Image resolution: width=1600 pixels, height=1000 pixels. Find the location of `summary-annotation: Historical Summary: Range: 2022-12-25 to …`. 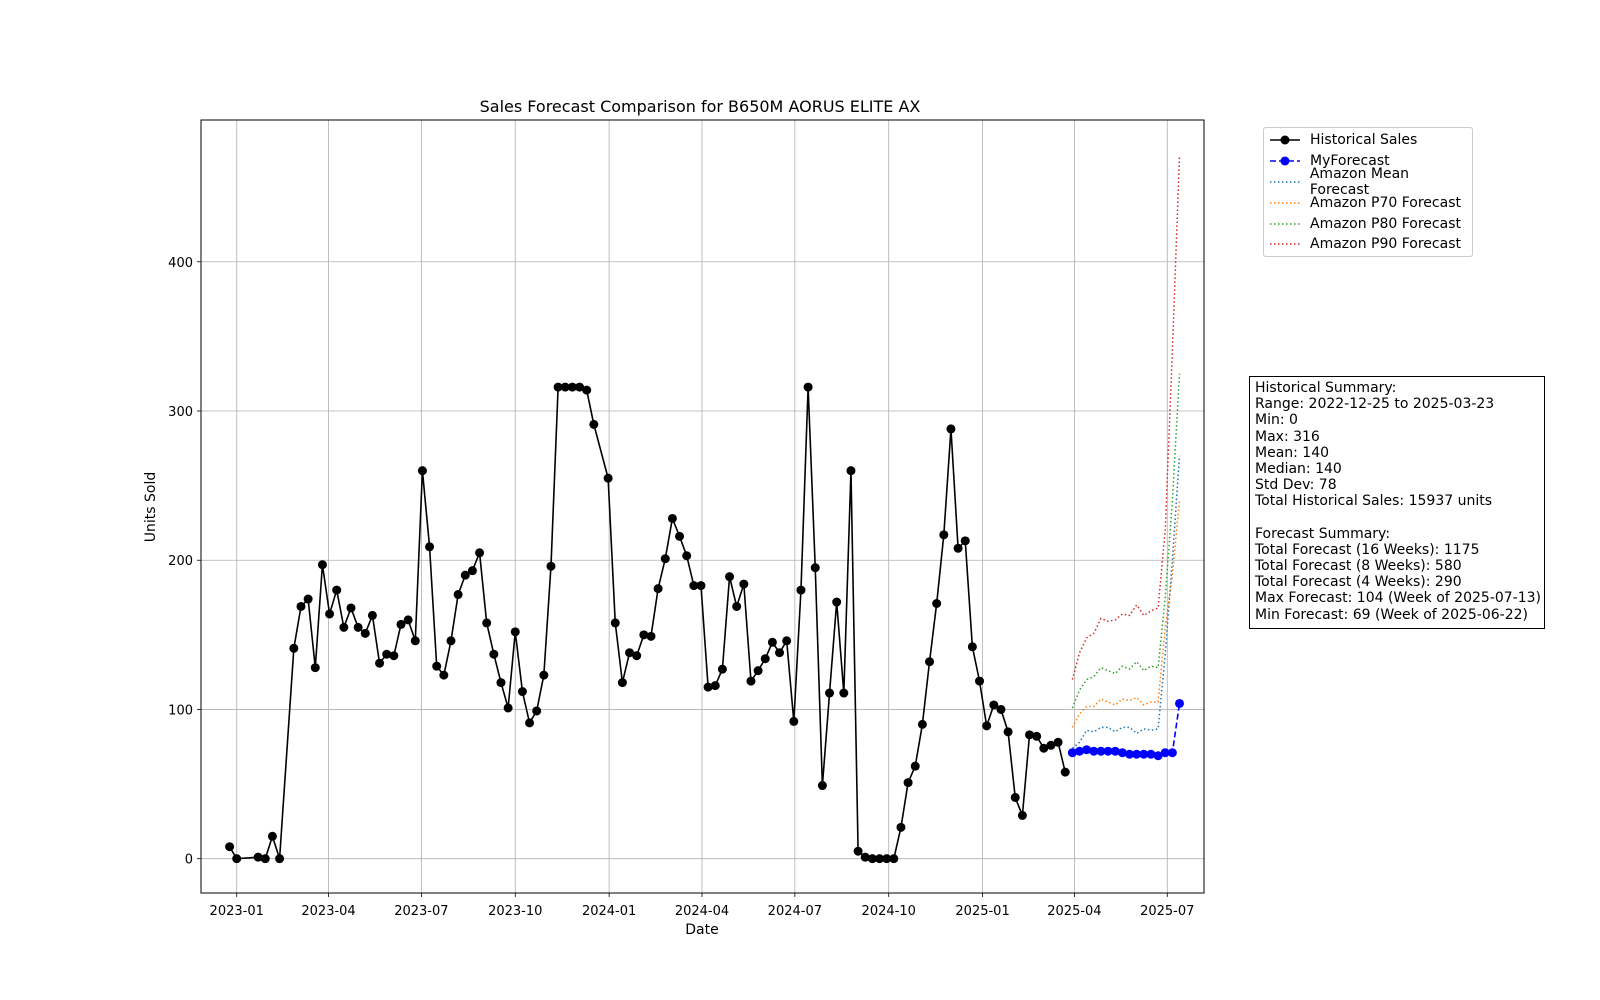

summary-annotation: Historical Summary: Range: 2022-12-25 to … is located at coordinates (1397, 502).